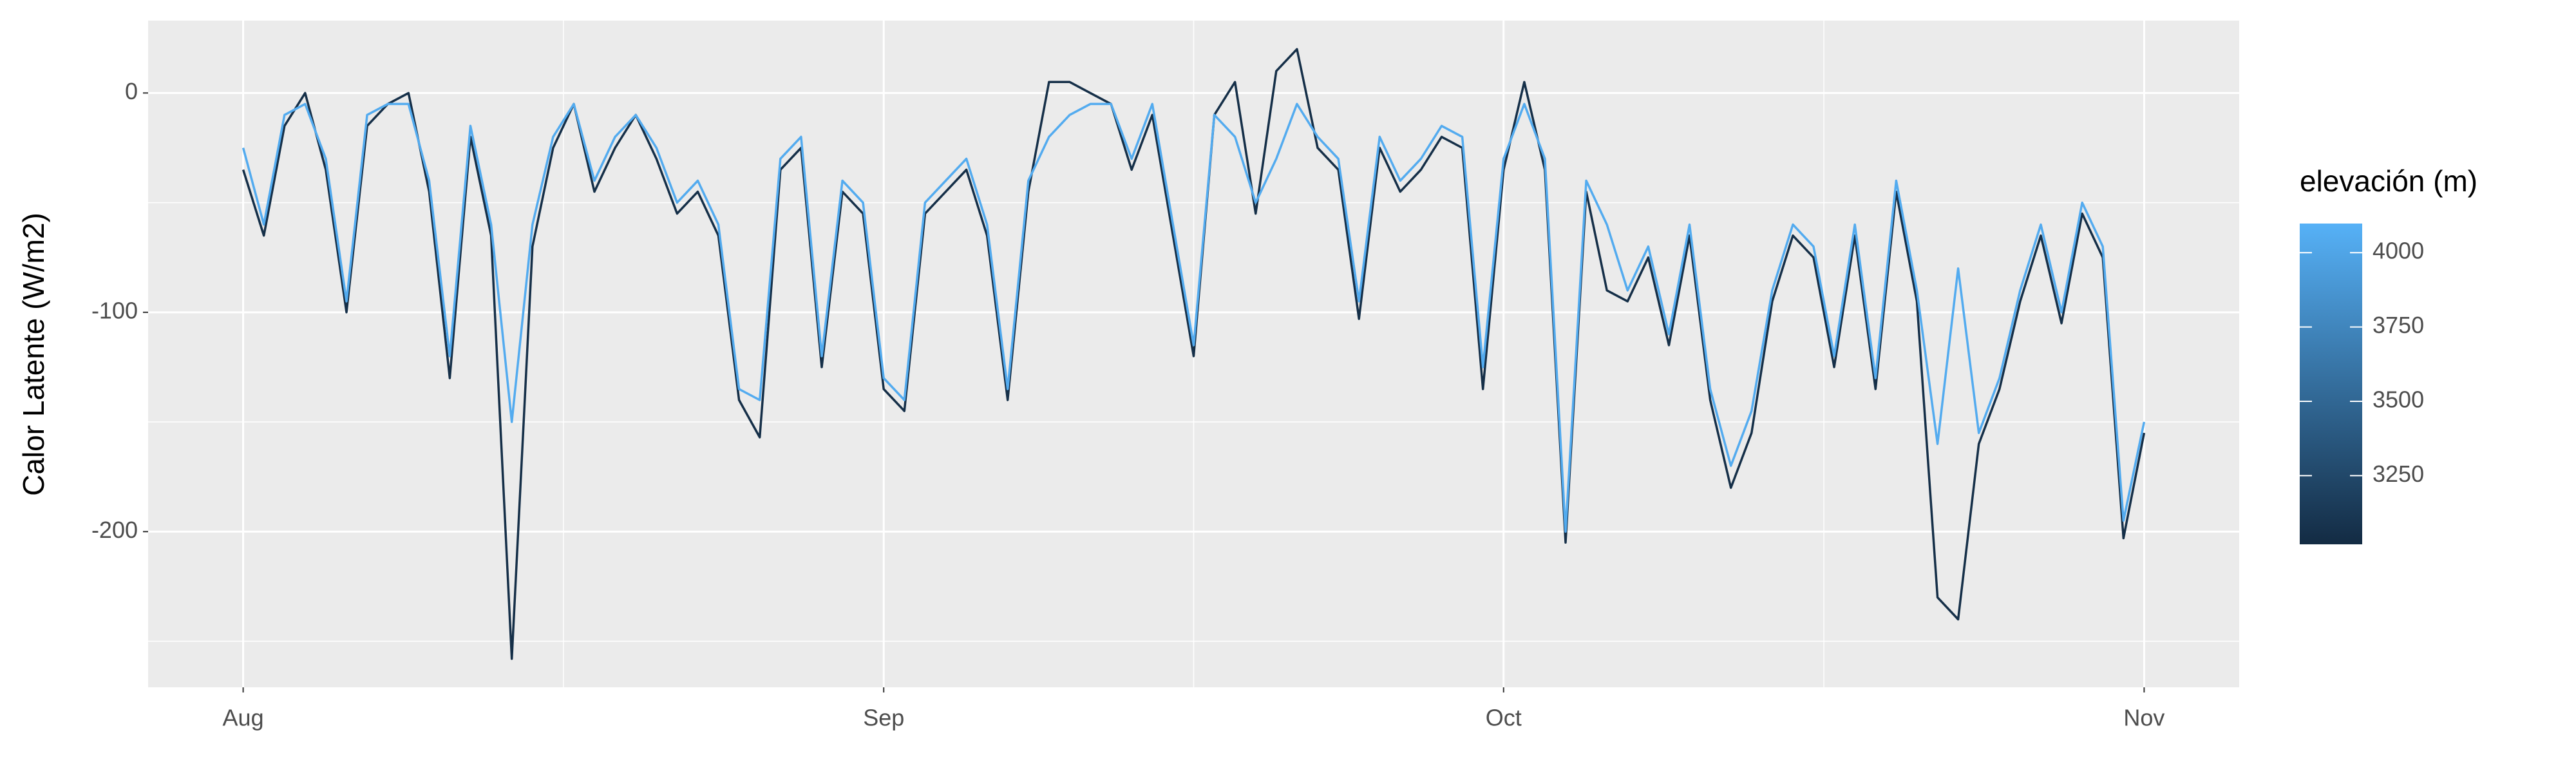  What do you see at coordinates (2398, 325) in the screenshot?
I see `legend-label: 3750` at bounding box center [2398, 325].